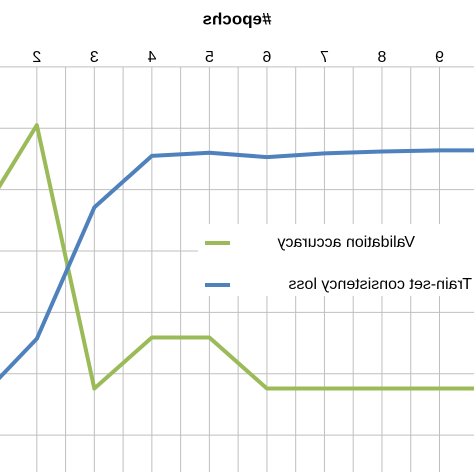 Image resolution: width=474 pixels, height=474 pixels. What do you see at coordinates (266, 57) in the screenshot?
I see `x-tick-label: 6` at bounding box center [266, 57].